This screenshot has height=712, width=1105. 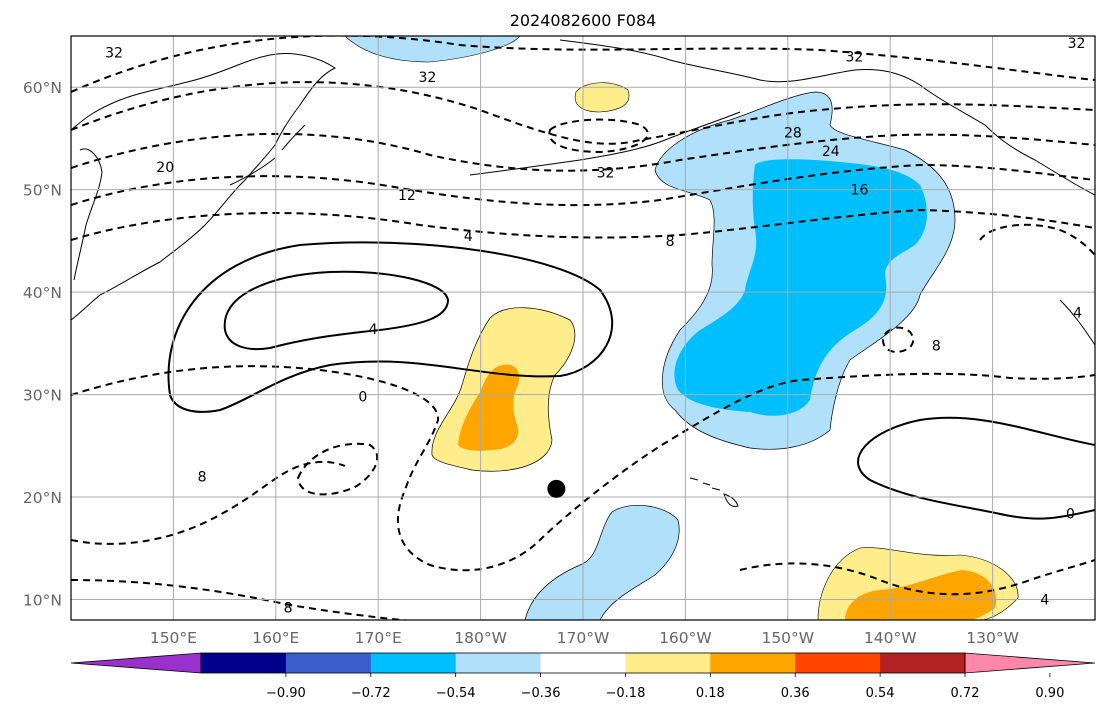 What do you see at coordinates (626, 693) in the screenshot?
I see `colorbar-tick-label: −0.18` at bounding box center [626, 693].